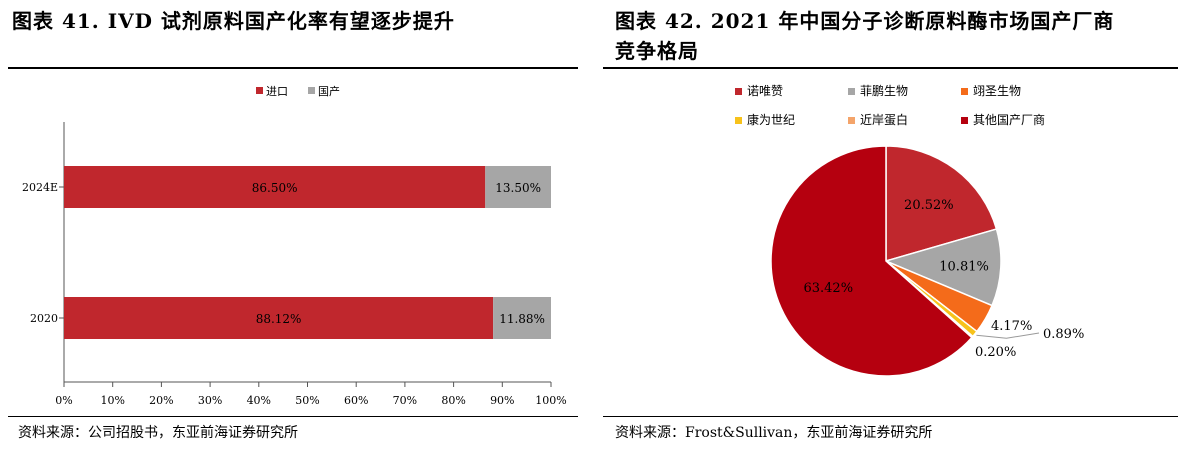 The image size is (1182, 449). I want to click on left-source: 资料来源：公司招股书，东亚前海证券研究所, so click(158, 433).